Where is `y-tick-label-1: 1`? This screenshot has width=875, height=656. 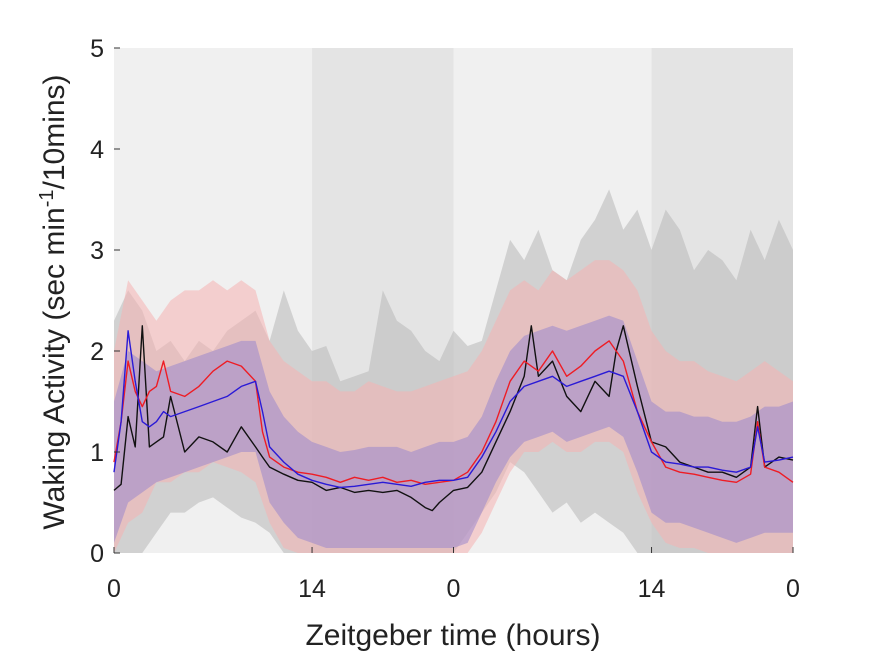
y-tick-label-1: 1 is located at coordinates (97, 453).